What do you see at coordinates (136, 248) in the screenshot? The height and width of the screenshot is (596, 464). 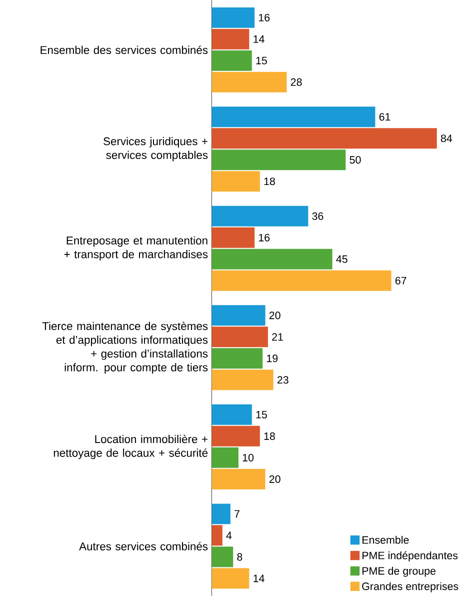 I see `y-tick-label: Entreposage et manutention + transport de marchandises` at bounding box center [136, 248].